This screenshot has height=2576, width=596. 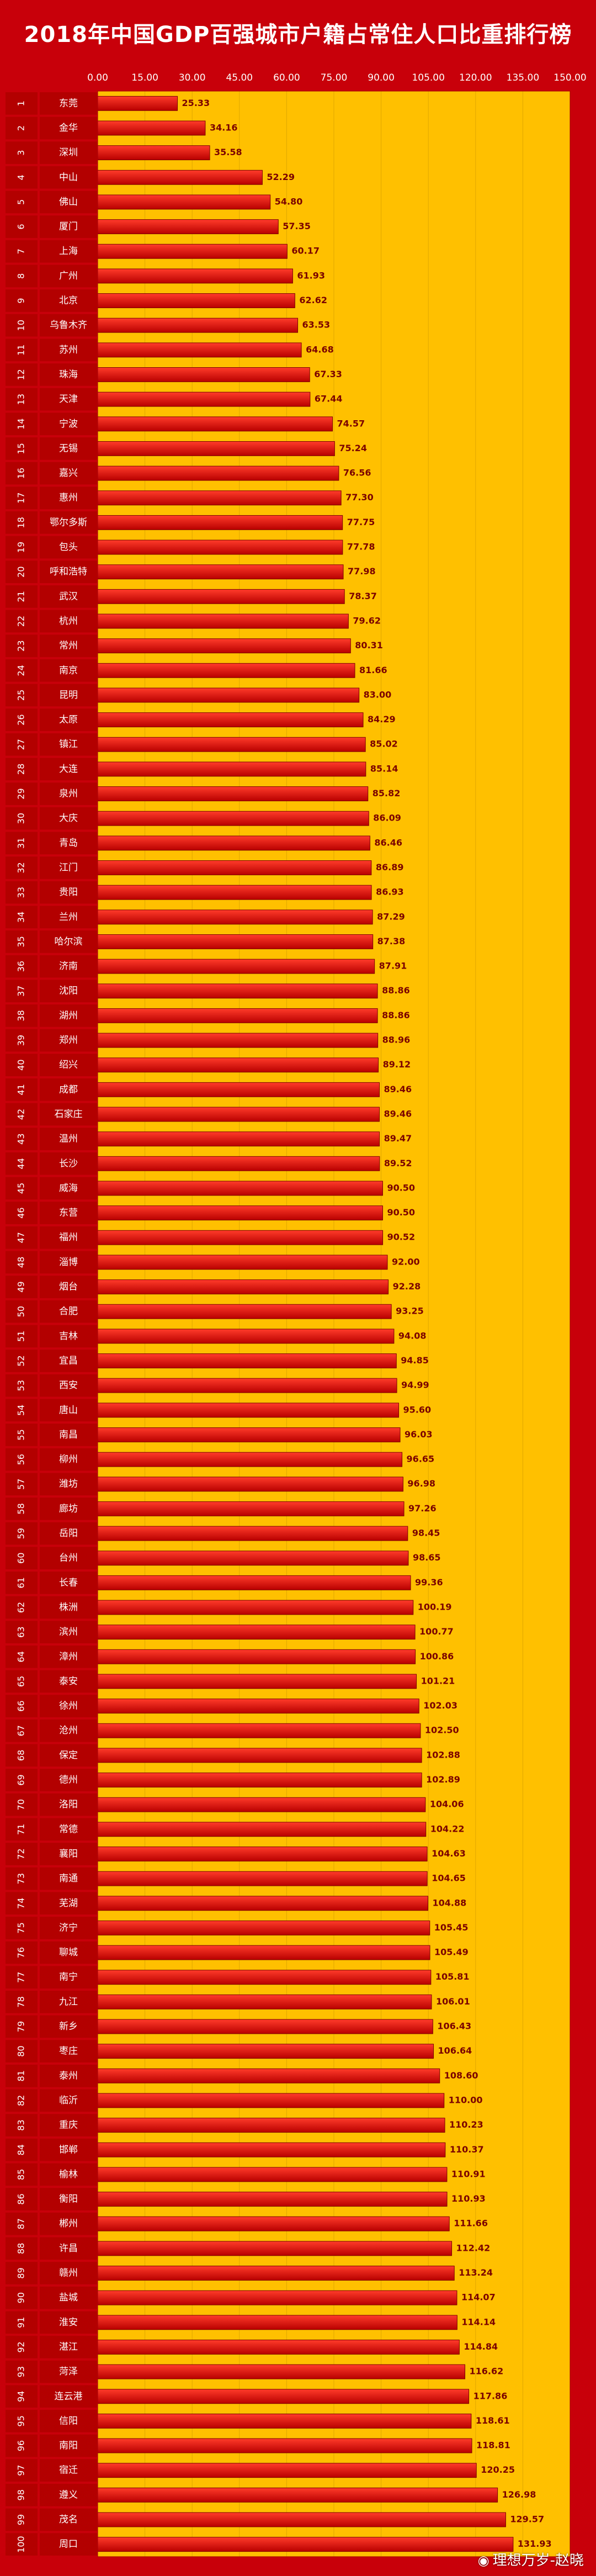 I want to click on rank-label: 77, so click(x=21, y=1977).